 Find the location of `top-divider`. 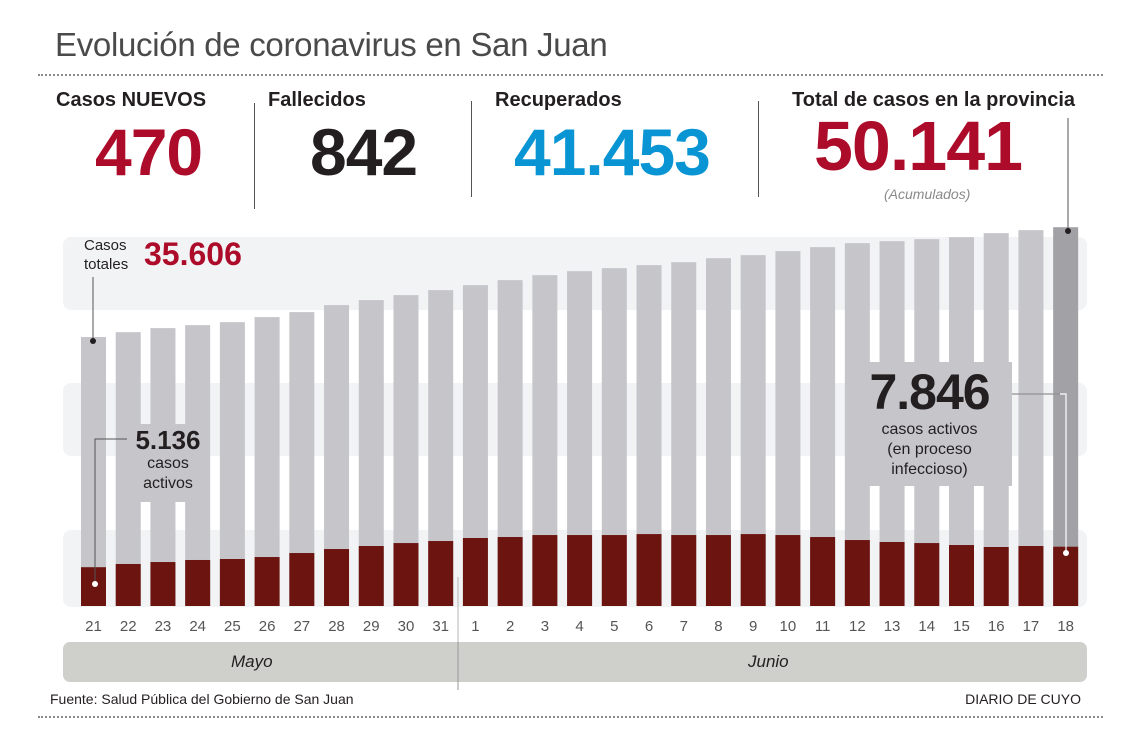

top-divider is located at coordinates (570, 75).